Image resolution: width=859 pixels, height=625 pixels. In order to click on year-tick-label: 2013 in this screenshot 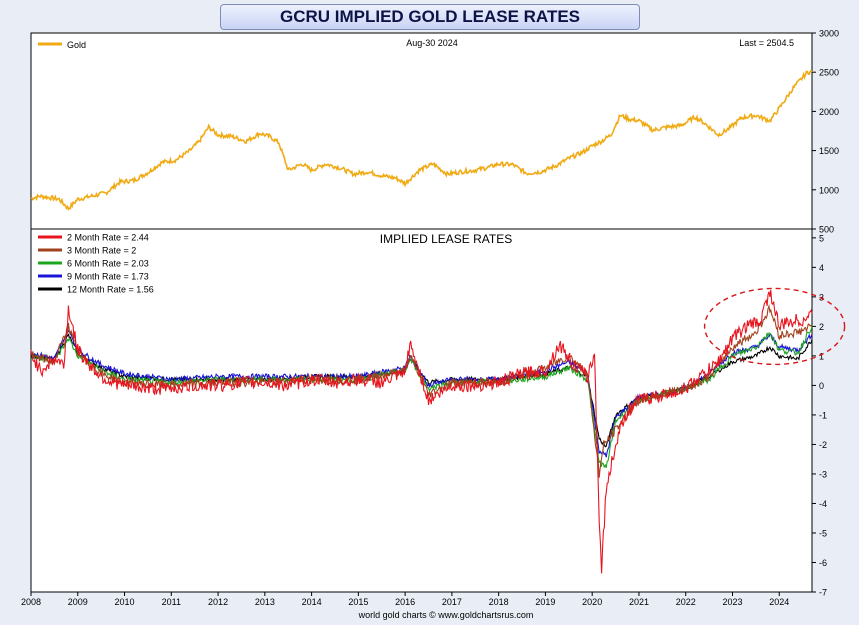, I will do `click(265, 602)`.